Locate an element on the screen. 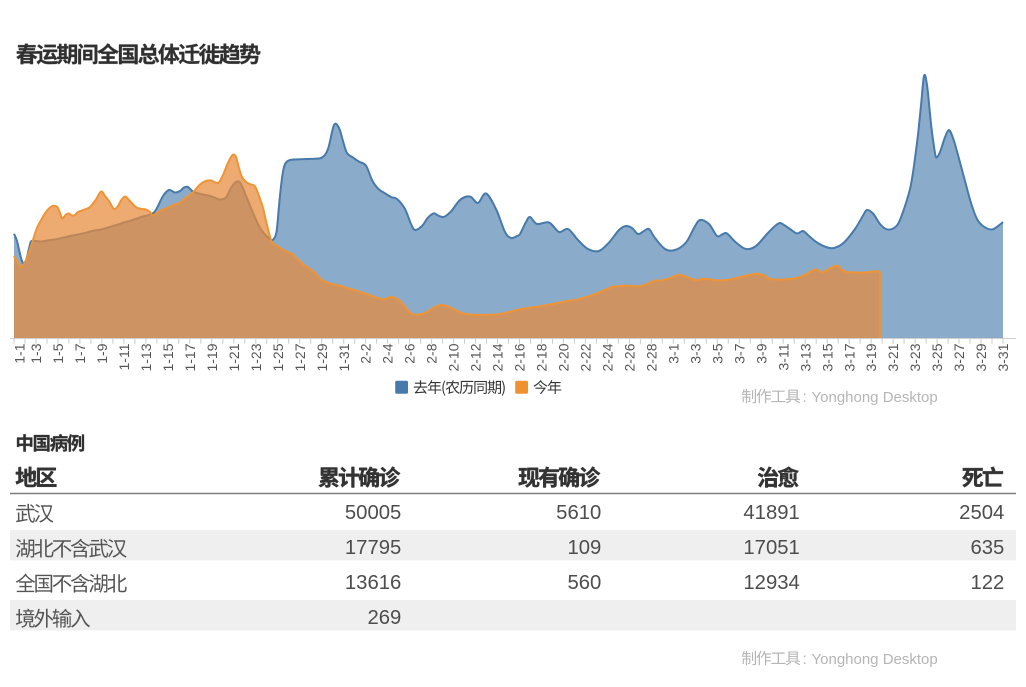 Image resolution: width=1026 pixels, height=687 pixels. svg-text: 3-27 is located at coordinates (959, 357).